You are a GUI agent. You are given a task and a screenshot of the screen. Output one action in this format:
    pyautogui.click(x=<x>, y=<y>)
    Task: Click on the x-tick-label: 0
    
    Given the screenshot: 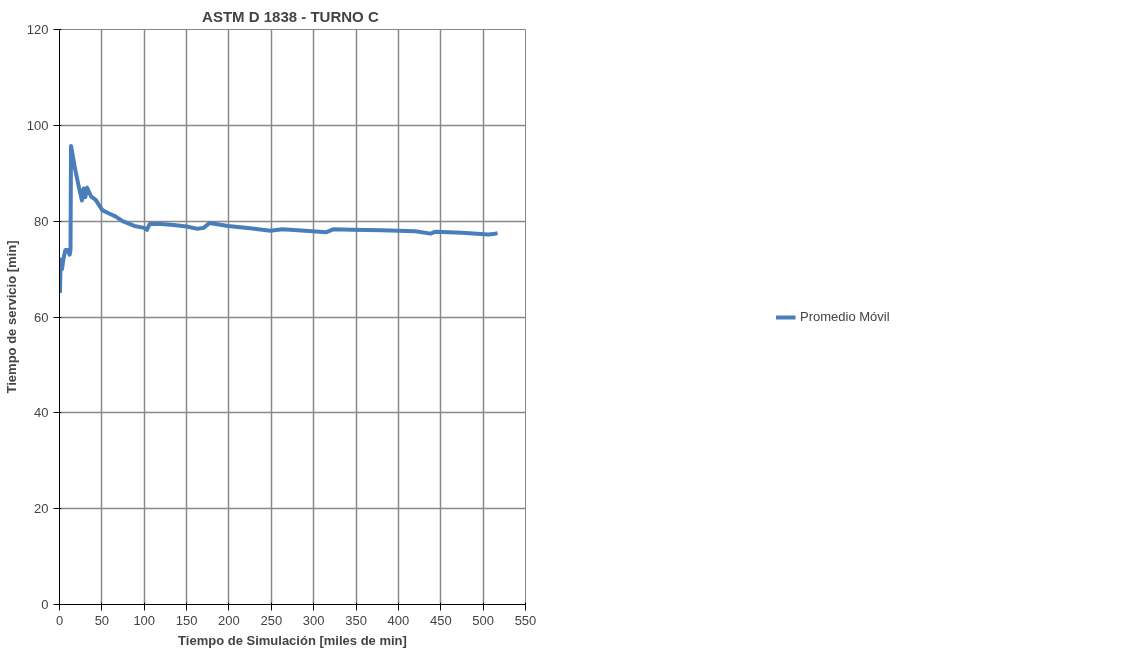 What is the action you would take?
    pyautogui.click(x=59, y=620)
    